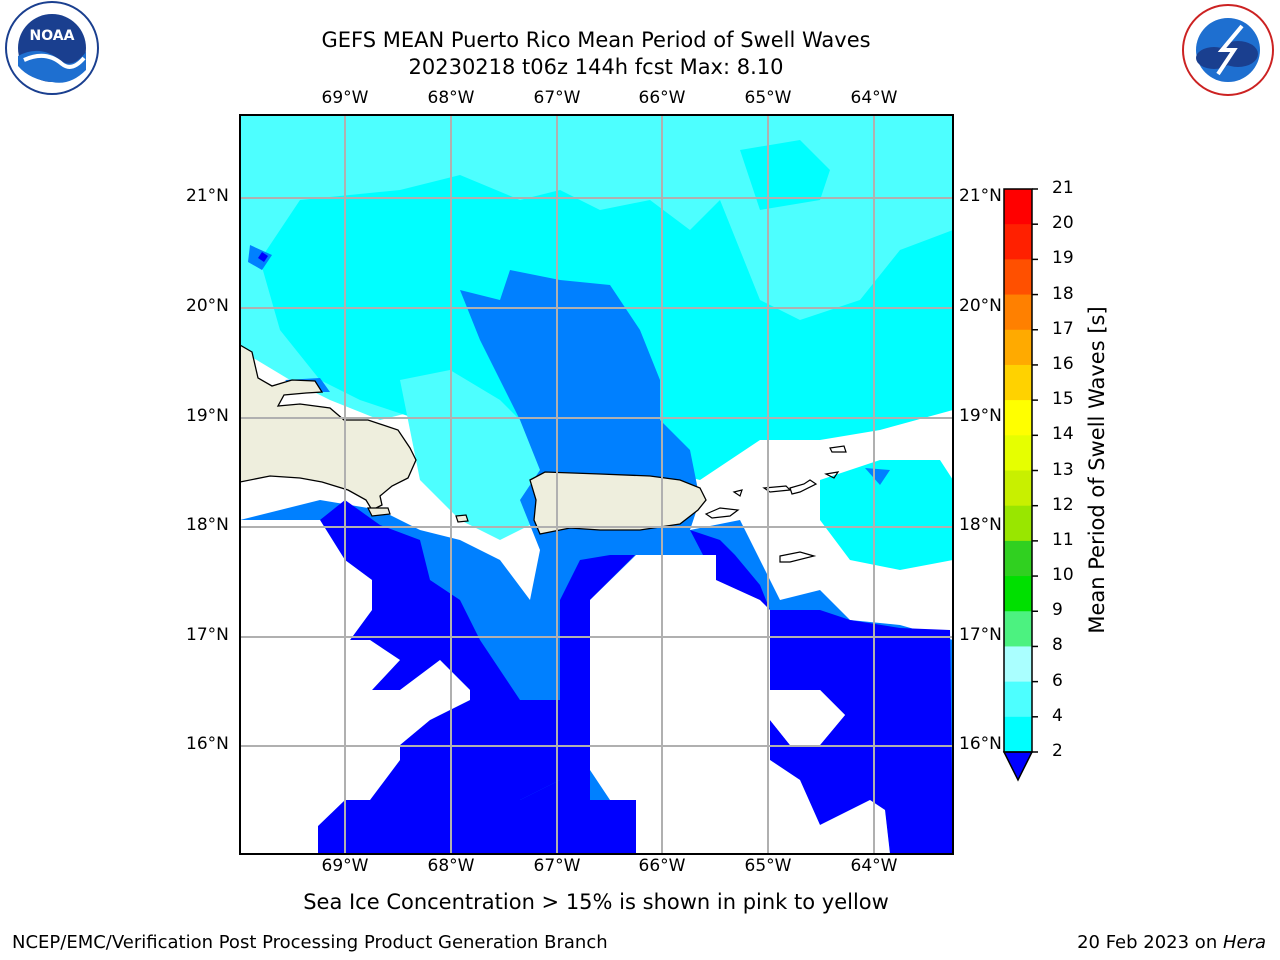 The width and height of the screenshot is (1280, 960). I want to click on lon-label-top: 67°W, so click(557, 98).